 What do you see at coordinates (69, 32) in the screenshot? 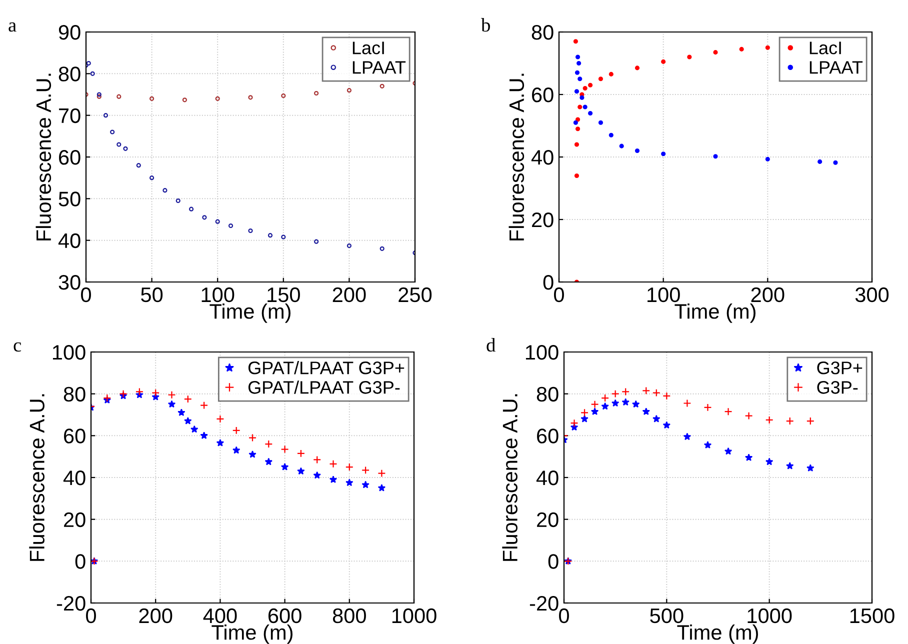
I see `y-tick-label: 90` at bounding box center [69, 32].